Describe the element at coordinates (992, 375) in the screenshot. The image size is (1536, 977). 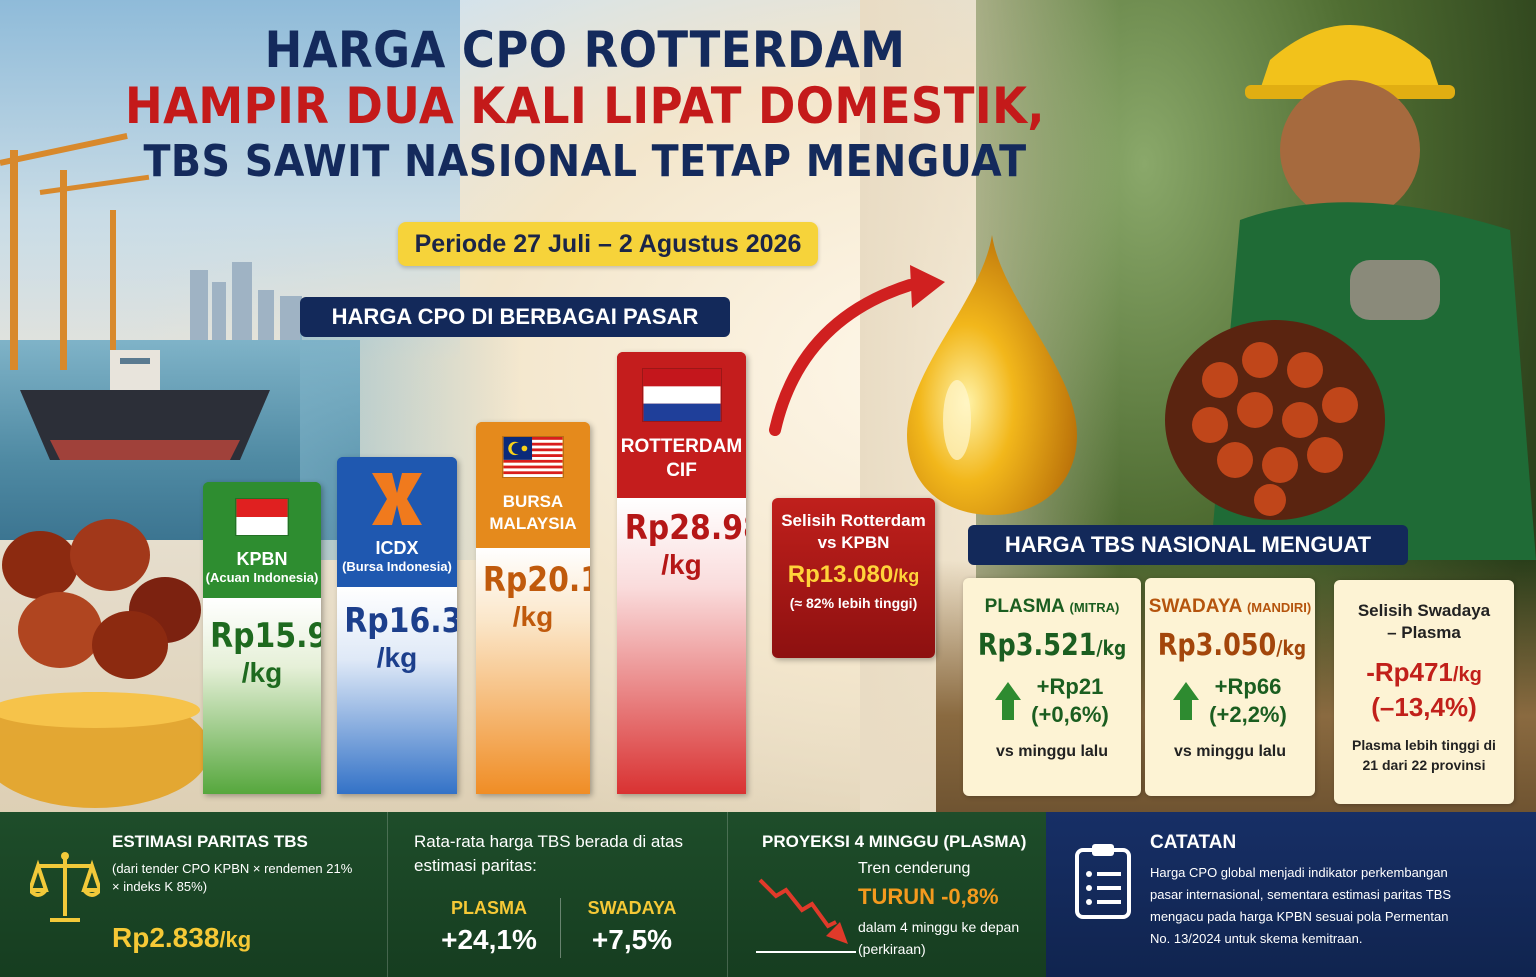
I see `oil-drop` at that location.